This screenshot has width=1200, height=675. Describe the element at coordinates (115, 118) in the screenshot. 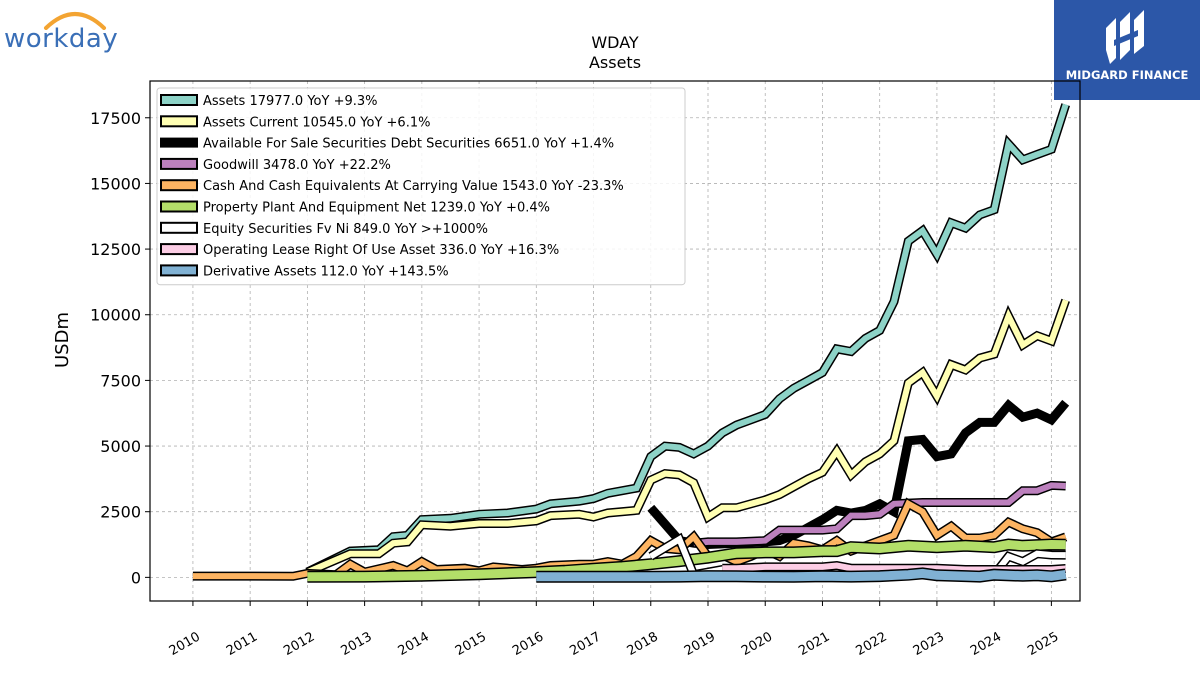

I see `y-tick-label: 17500` at that location.